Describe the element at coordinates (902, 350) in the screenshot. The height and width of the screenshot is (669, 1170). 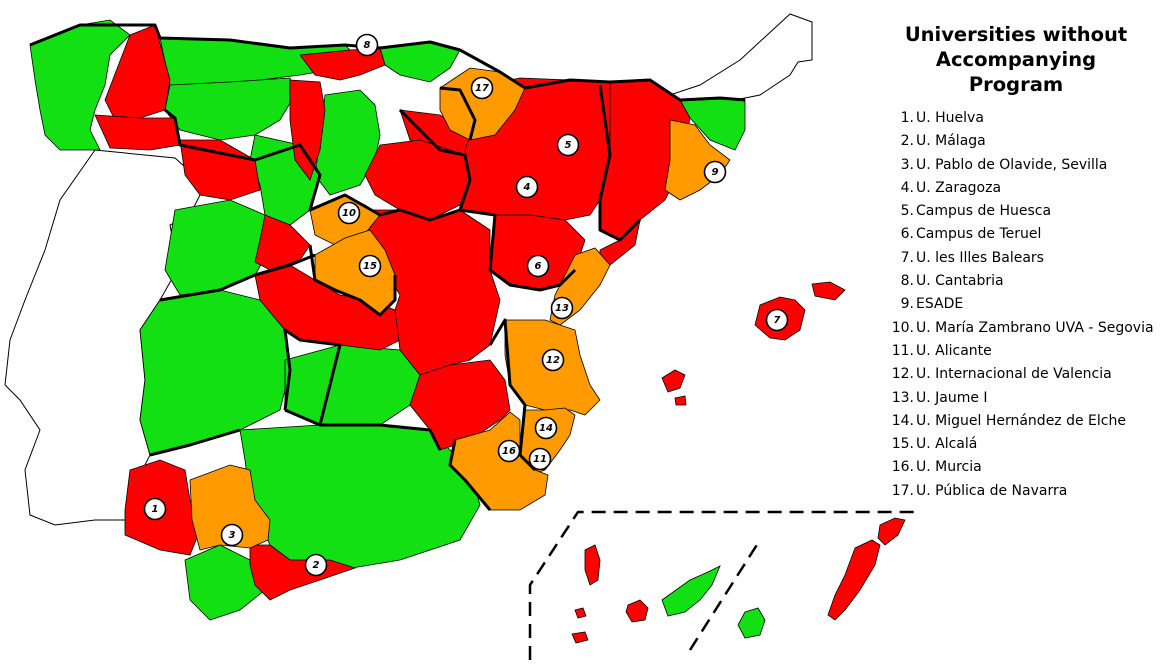
I see `legend-item-number: 11.` at that location.